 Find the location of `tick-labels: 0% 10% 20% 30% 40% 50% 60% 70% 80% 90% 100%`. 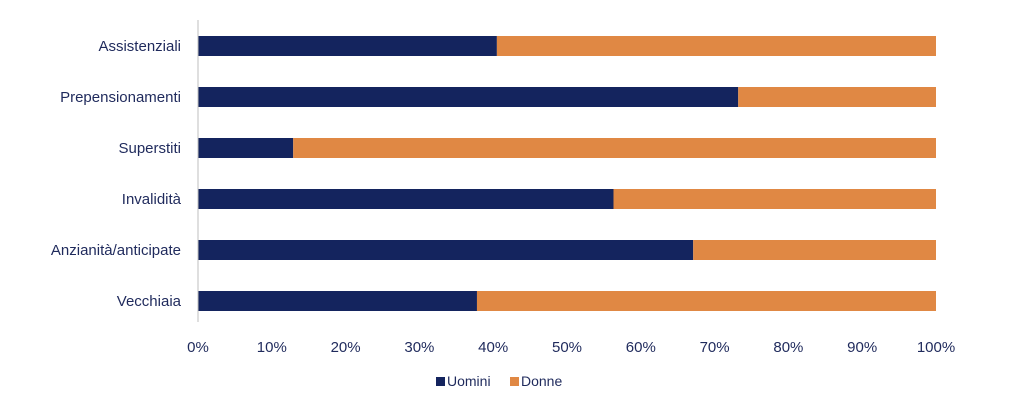

tick-labels: 0% 10% 20% 30% 40% 50% 60% 70% 80% 90% 100% is located at coordinates (571, 347).